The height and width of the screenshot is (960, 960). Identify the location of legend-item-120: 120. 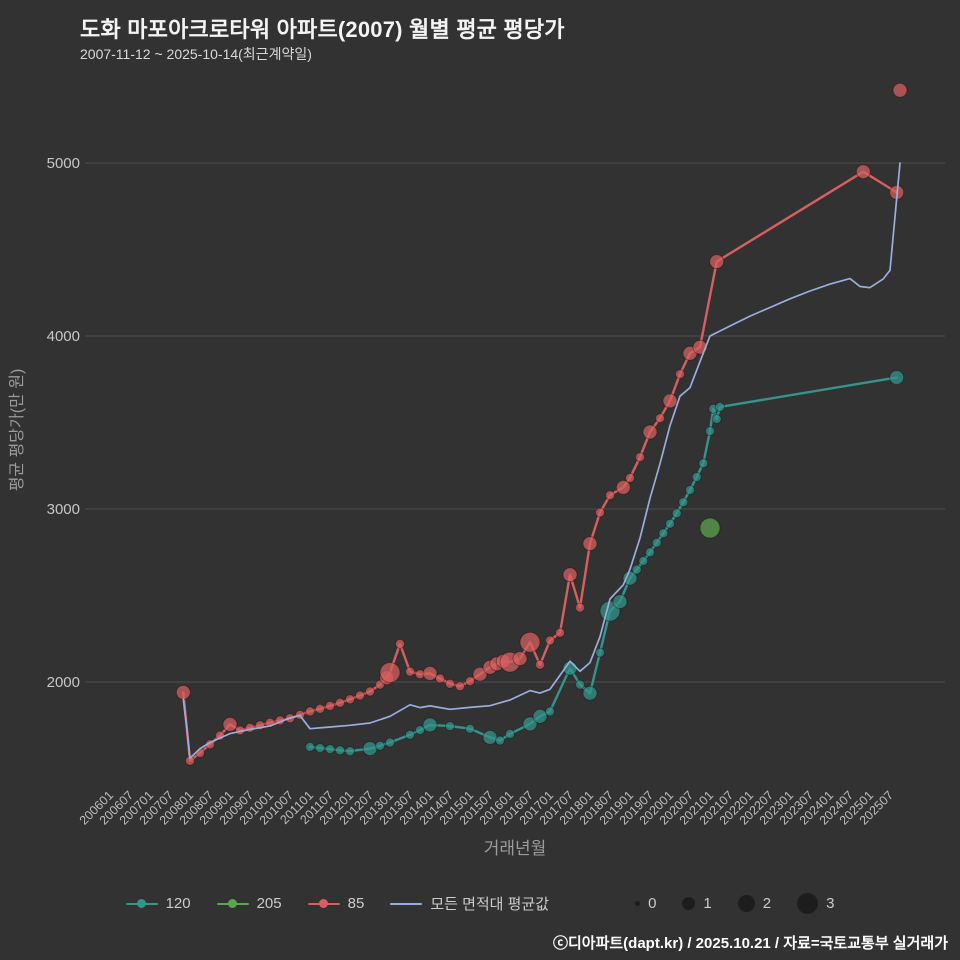
(158, 903).